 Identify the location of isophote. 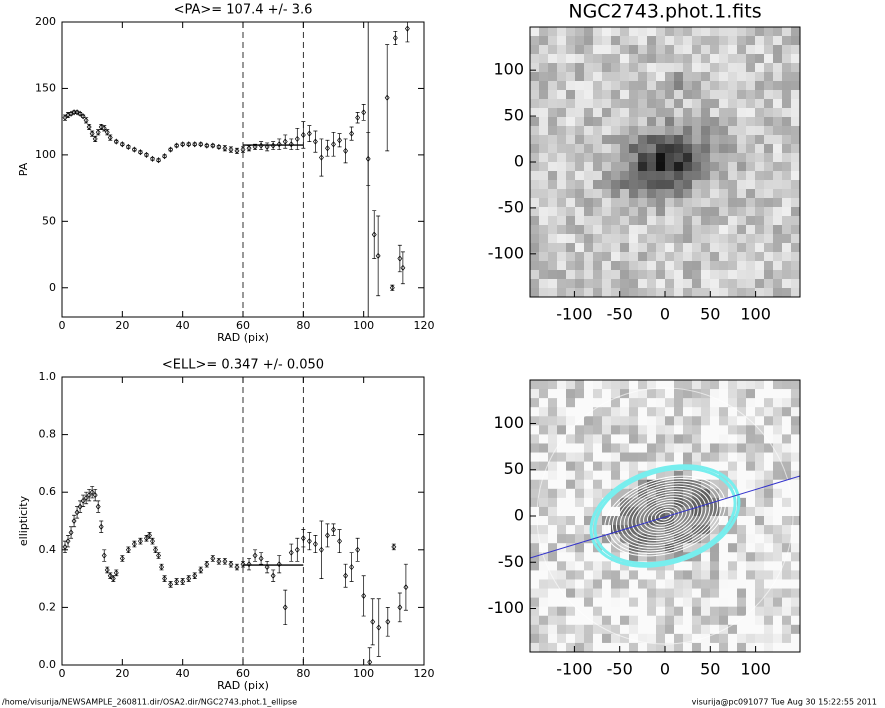
(665, 516).